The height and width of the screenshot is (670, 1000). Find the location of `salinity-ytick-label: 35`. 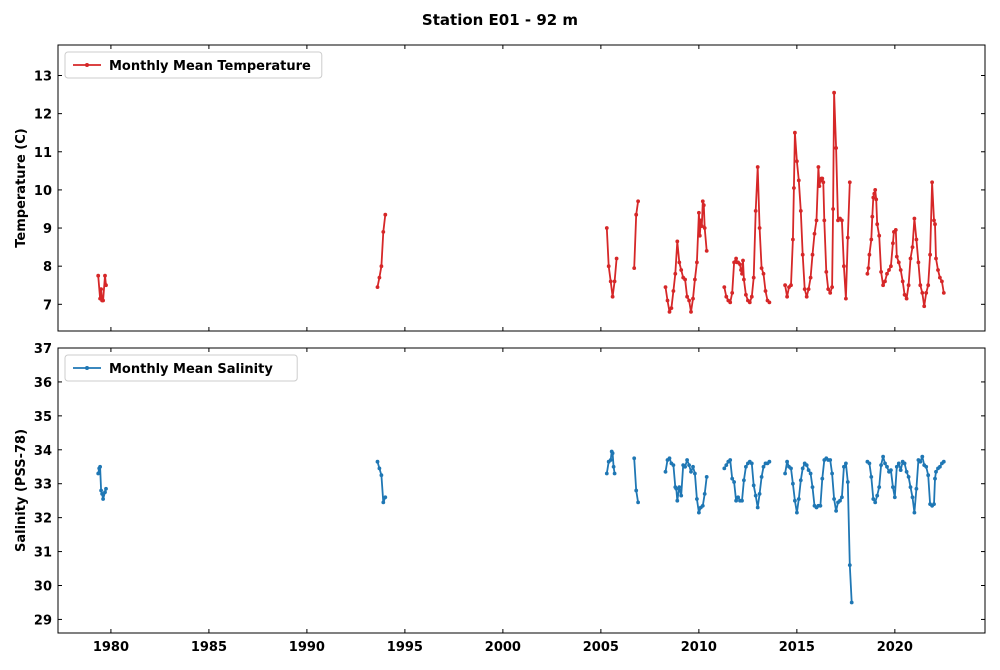

salinity-ytick-label: 35 is located at coordinates (43, 417).